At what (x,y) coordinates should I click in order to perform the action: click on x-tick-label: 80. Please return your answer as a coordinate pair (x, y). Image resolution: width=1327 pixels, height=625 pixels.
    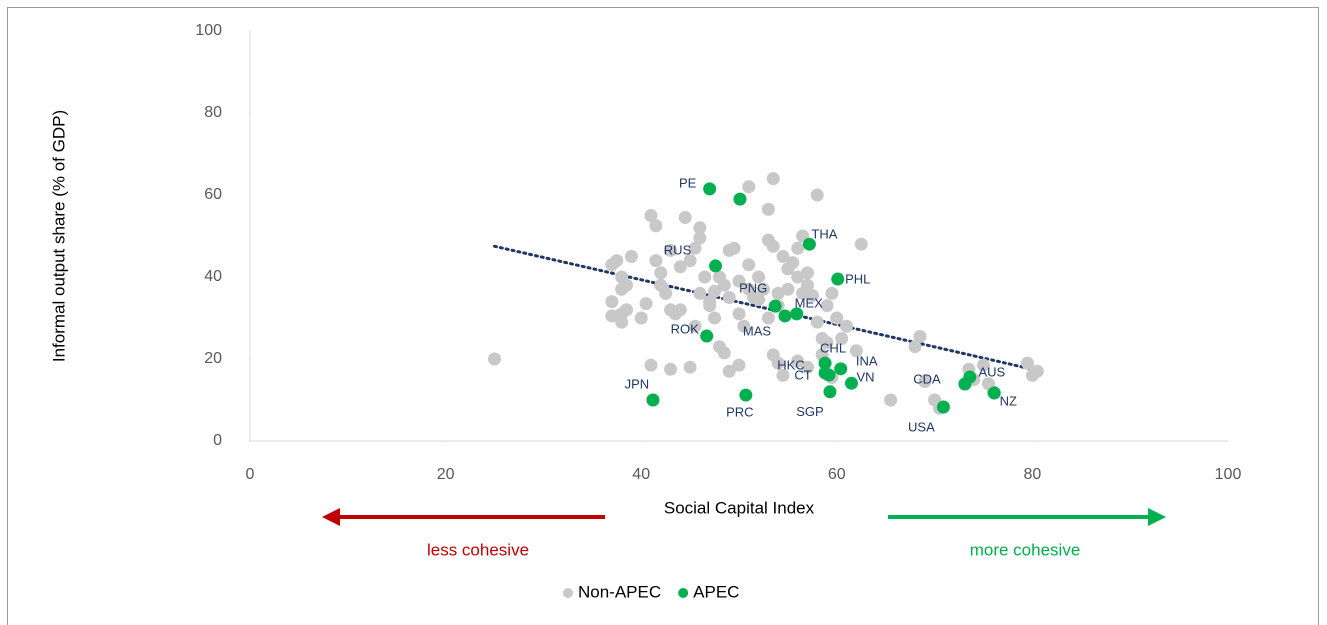
    Looking at the image, I should click on (1033, 474).